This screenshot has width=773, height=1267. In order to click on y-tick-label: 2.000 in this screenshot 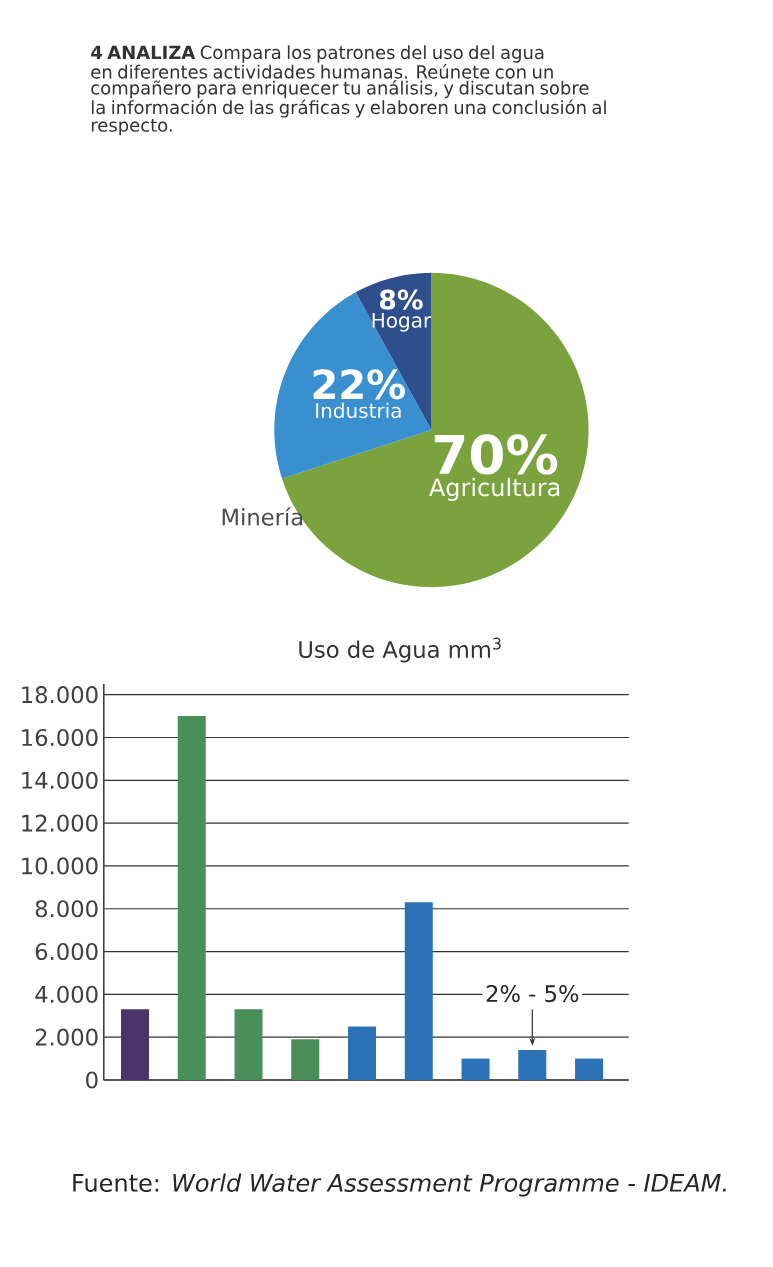, I will do `click(66, 1037)`.